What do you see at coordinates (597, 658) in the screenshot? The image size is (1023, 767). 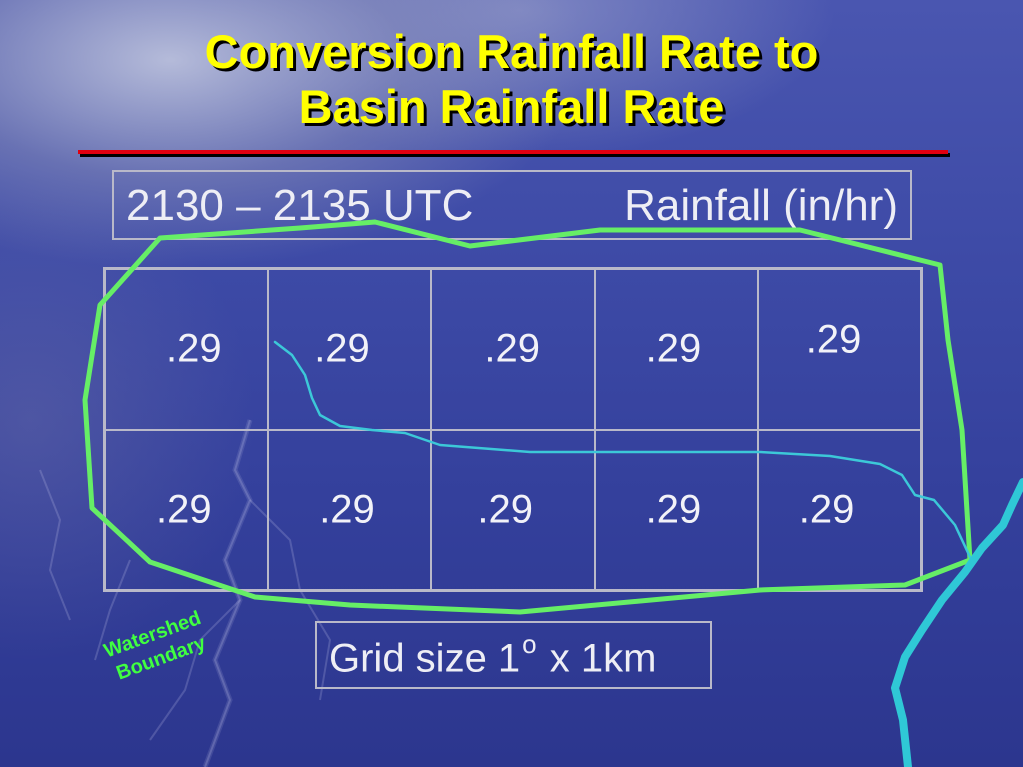 I see `grid-size-suffix: x 1km` at bounding box center [597, 658].